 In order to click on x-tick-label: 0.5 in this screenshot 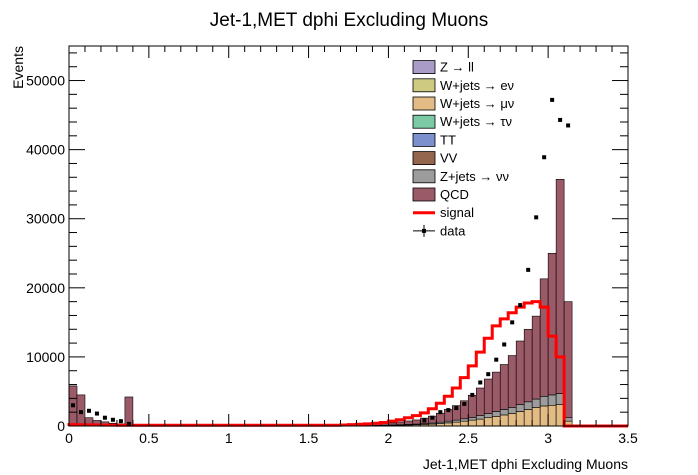, I will do `click(149, 438)`.